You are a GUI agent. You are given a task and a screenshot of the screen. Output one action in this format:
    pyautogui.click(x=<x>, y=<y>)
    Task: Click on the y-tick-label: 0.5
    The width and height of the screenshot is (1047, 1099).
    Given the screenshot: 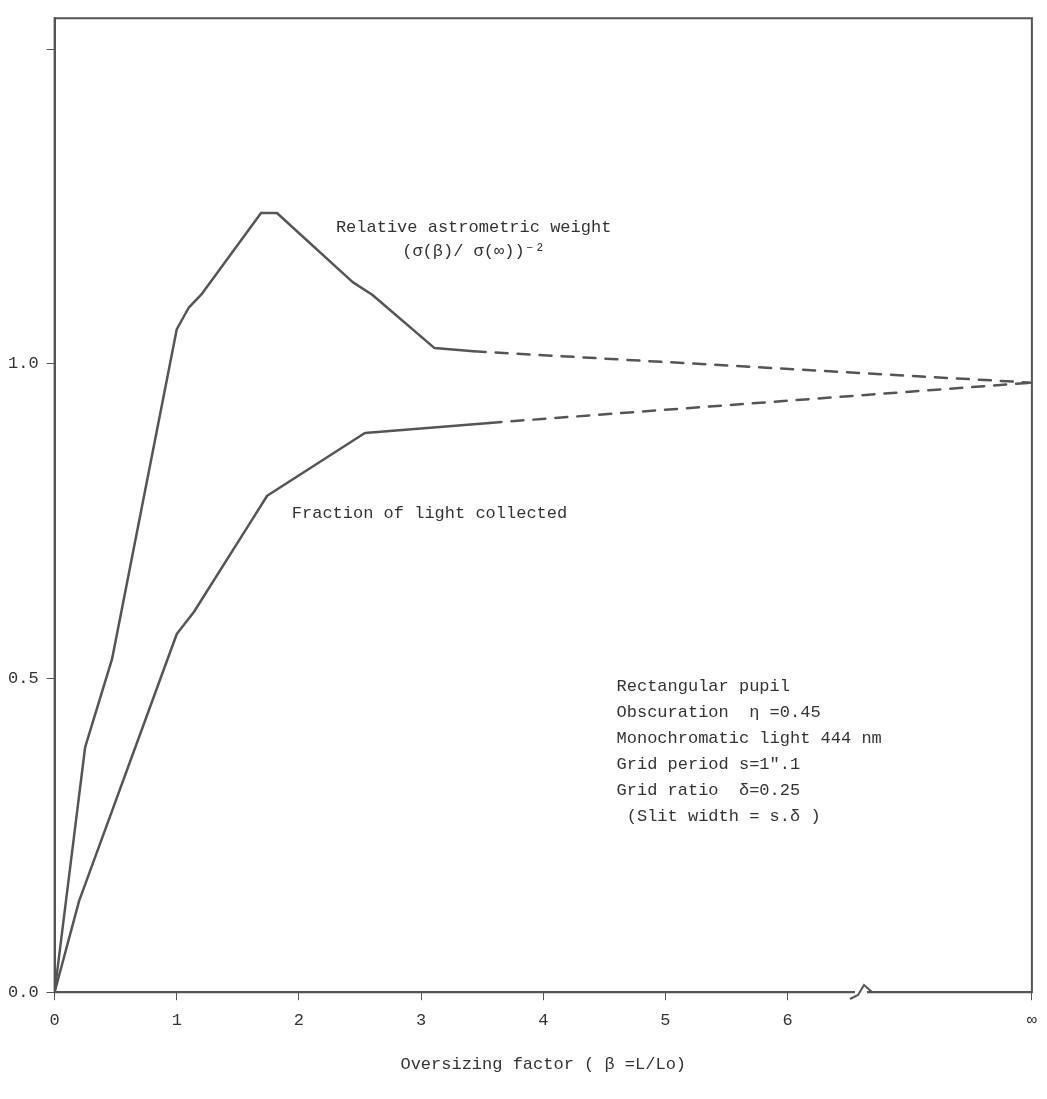 What is the action you would take?
    pyautogui.click(x=23, y=678)
    